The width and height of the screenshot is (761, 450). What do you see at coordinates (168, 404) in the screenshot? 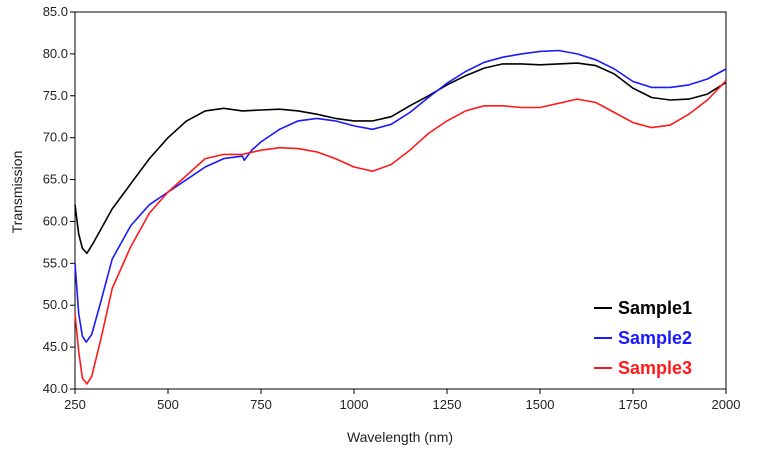
I see `x-tick-label: 500` at bounding box center [168, 404].